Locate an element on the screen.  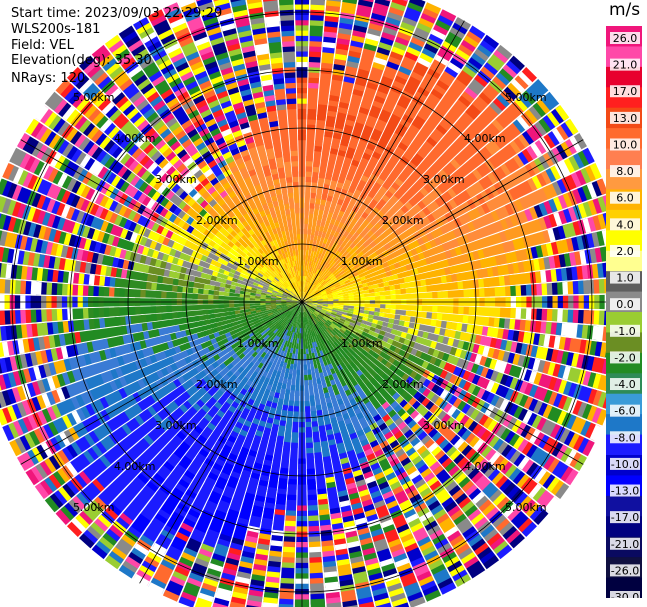
field-label: Field: VEL is located at coordinates (42, 45).